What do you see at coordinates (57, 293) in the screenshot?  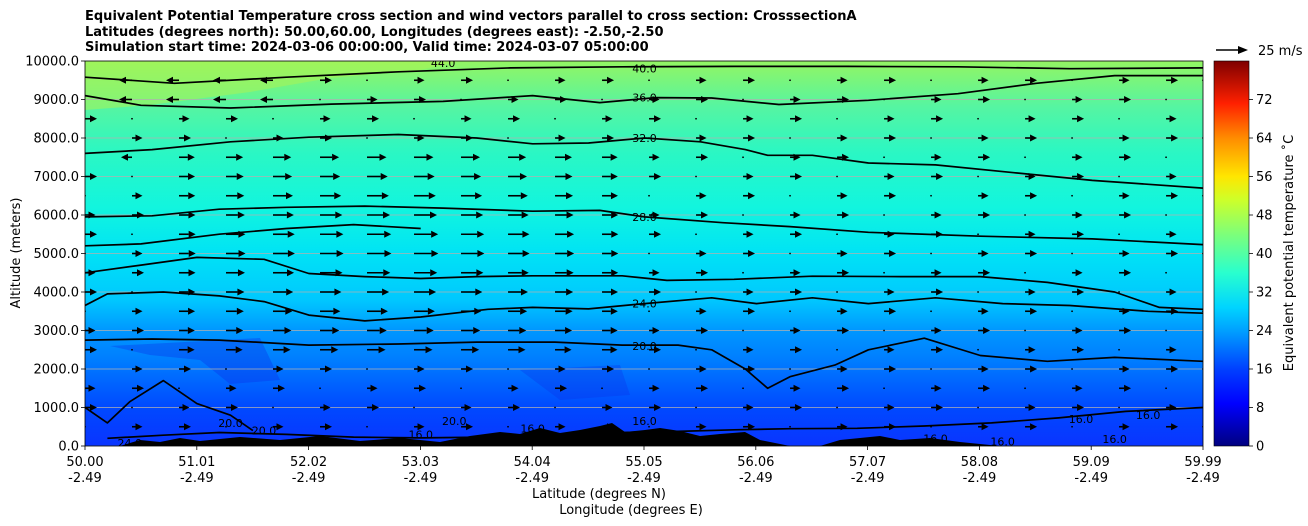 I see `y-tick-label: 4000.0` at bounding box center [57, 293].